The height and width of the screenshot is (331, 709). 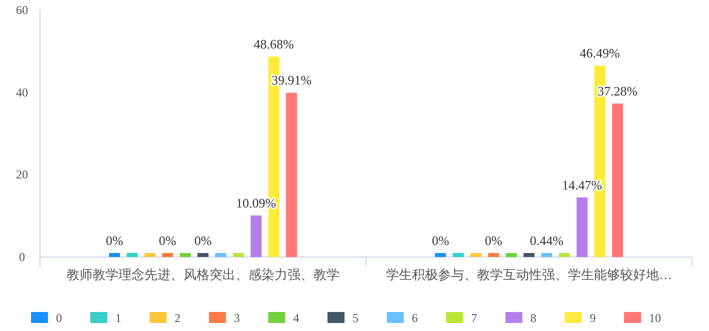 I want to click on y-tick-label: 0, so click(x=22, y=257).